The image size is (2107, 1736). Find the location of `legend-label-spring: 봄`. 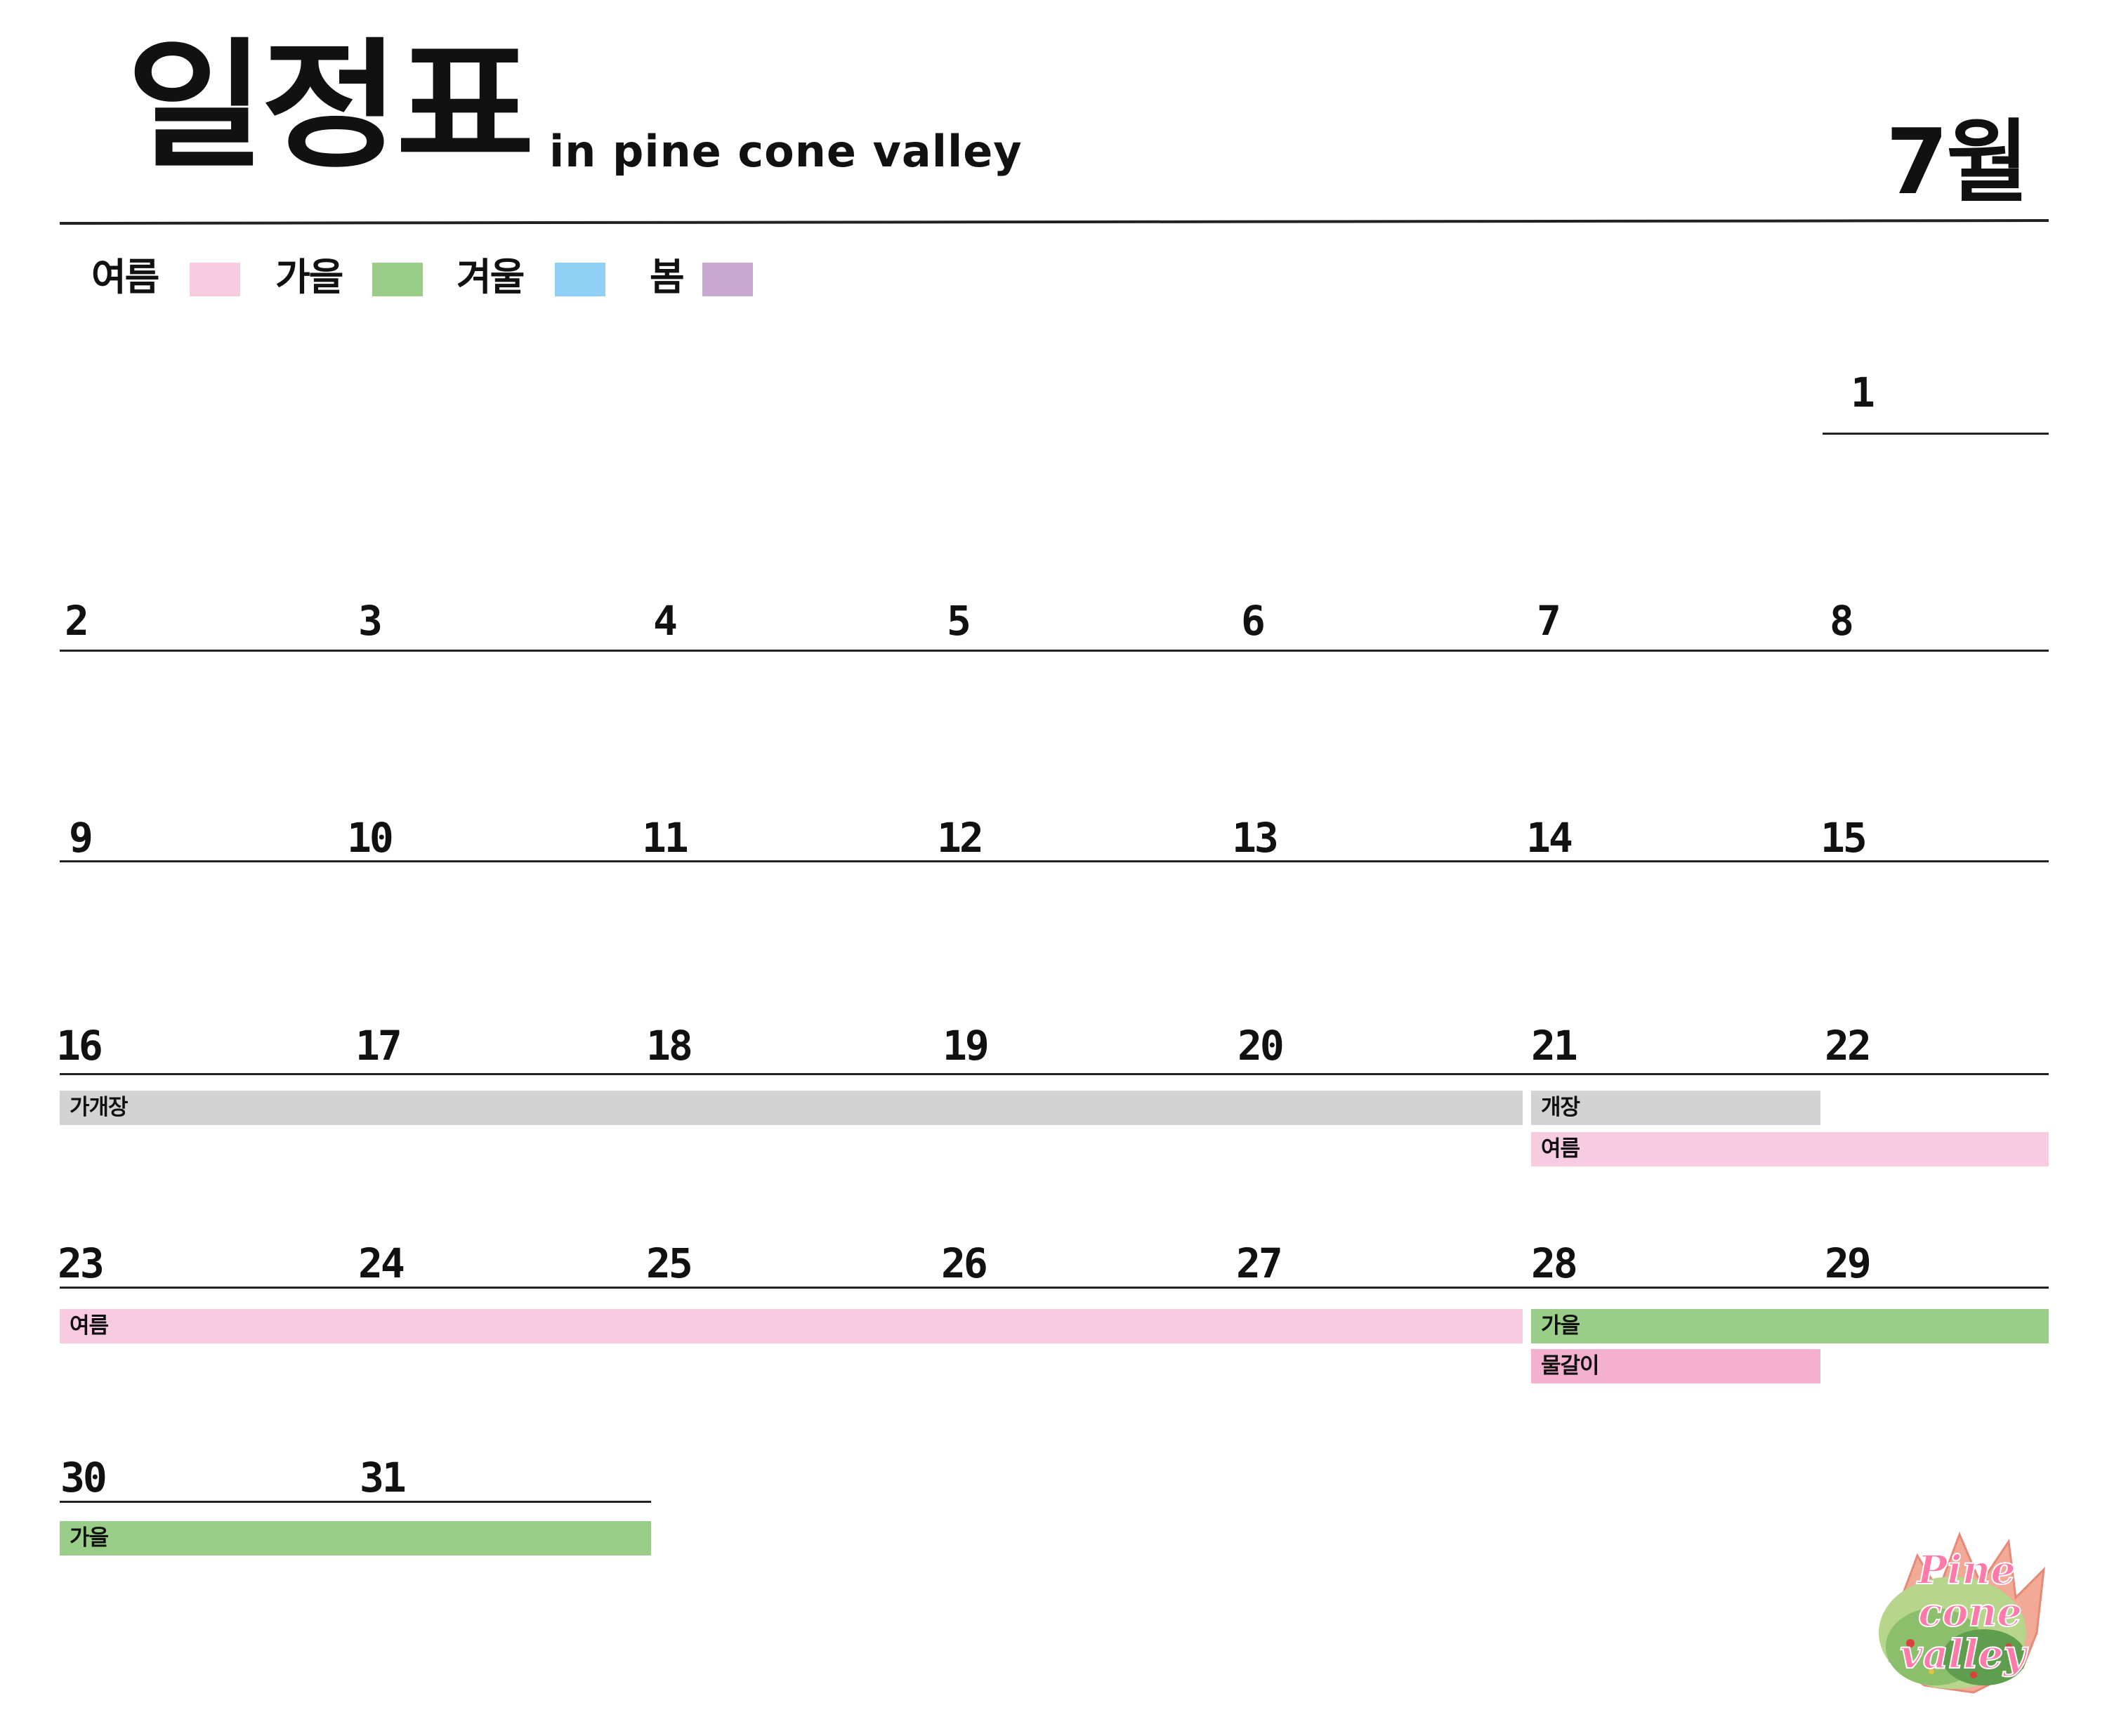

legend-label-spring: 봄 is located at coordinates (667, 277).